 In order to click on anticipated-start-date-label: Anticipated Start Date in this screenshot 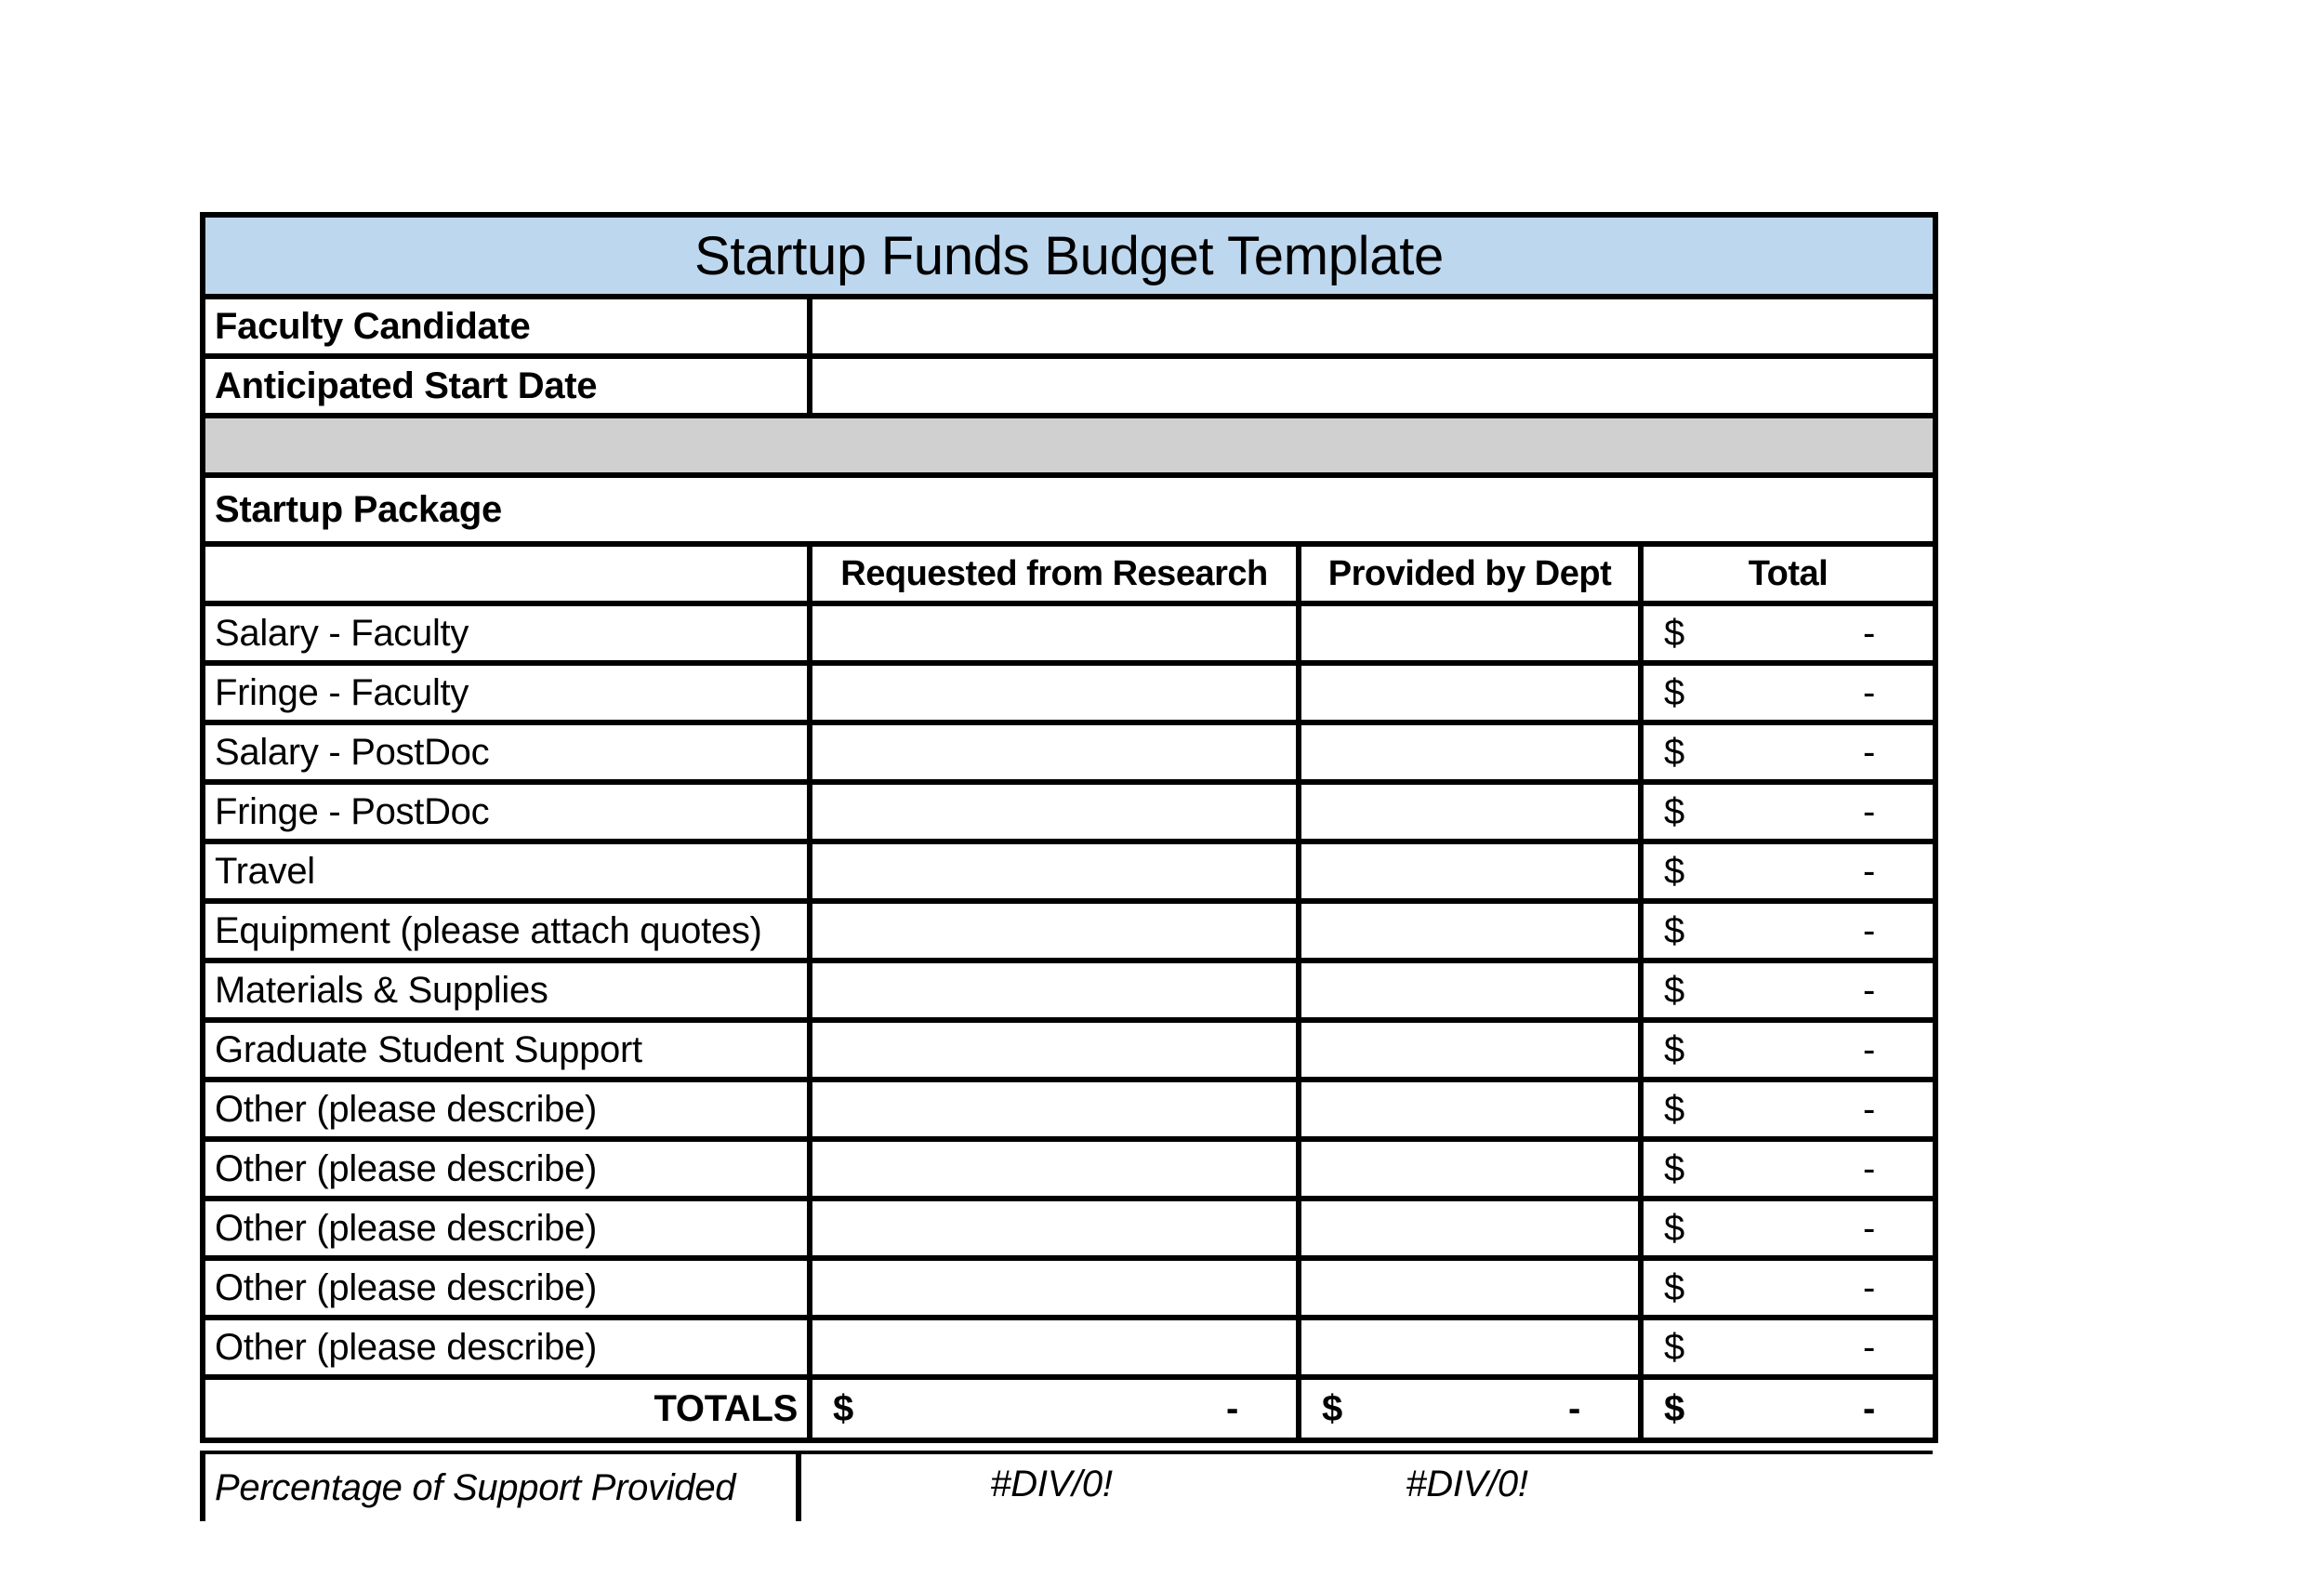, I will do `click(506, 385)`.